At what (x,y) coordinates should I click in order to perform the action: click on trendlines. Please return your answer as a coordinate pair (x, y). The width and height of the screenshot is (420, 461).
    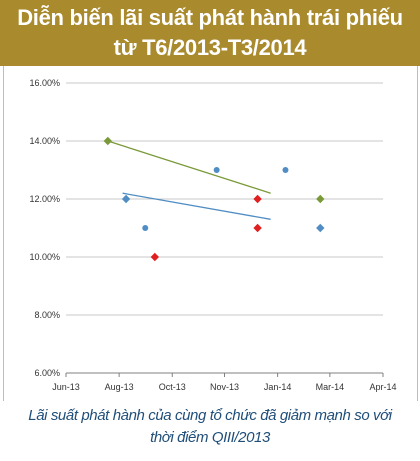
    Looking at the image, I should click on (189, 180).